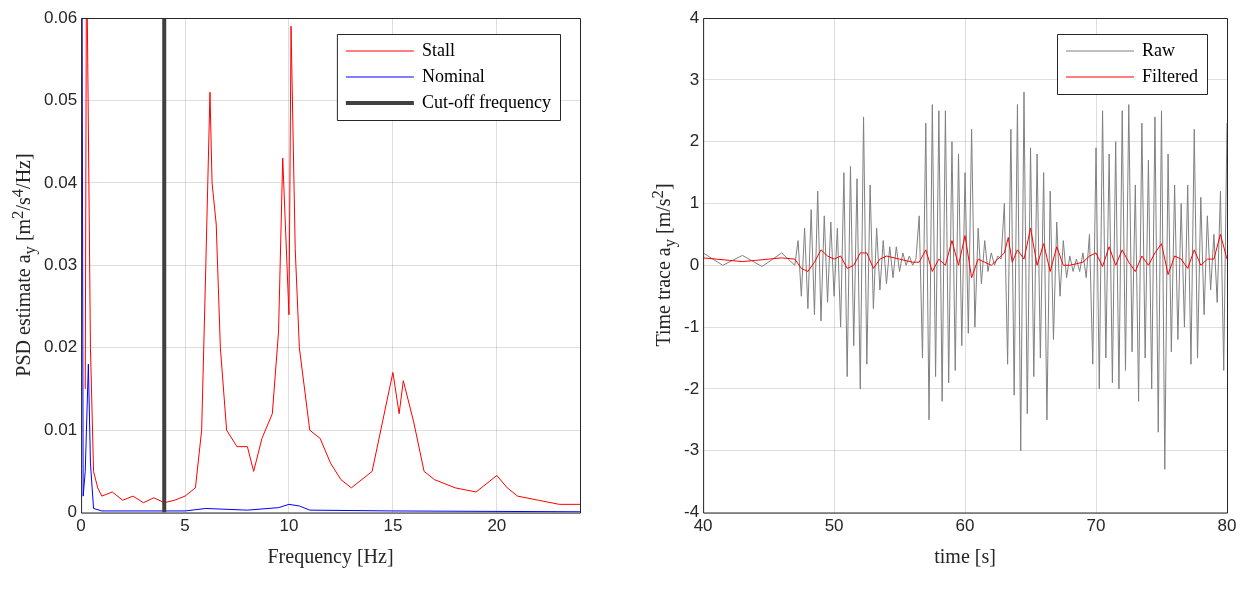  What do you see at coordinates (703, 526) in the screenshot?
I see `x-tick-label: 40` at bounding box center [703, 526].